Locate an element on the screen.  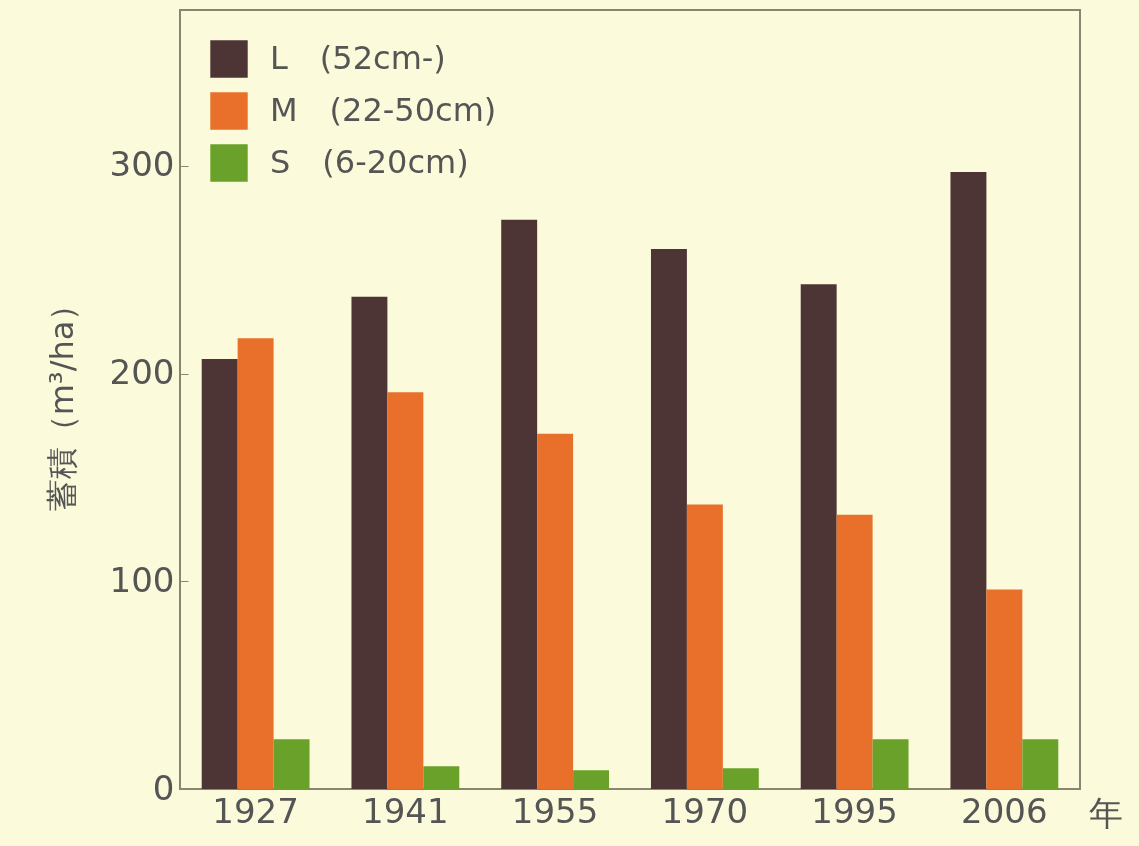
y-tick-label: 0 is located at coordinates (163, 787).